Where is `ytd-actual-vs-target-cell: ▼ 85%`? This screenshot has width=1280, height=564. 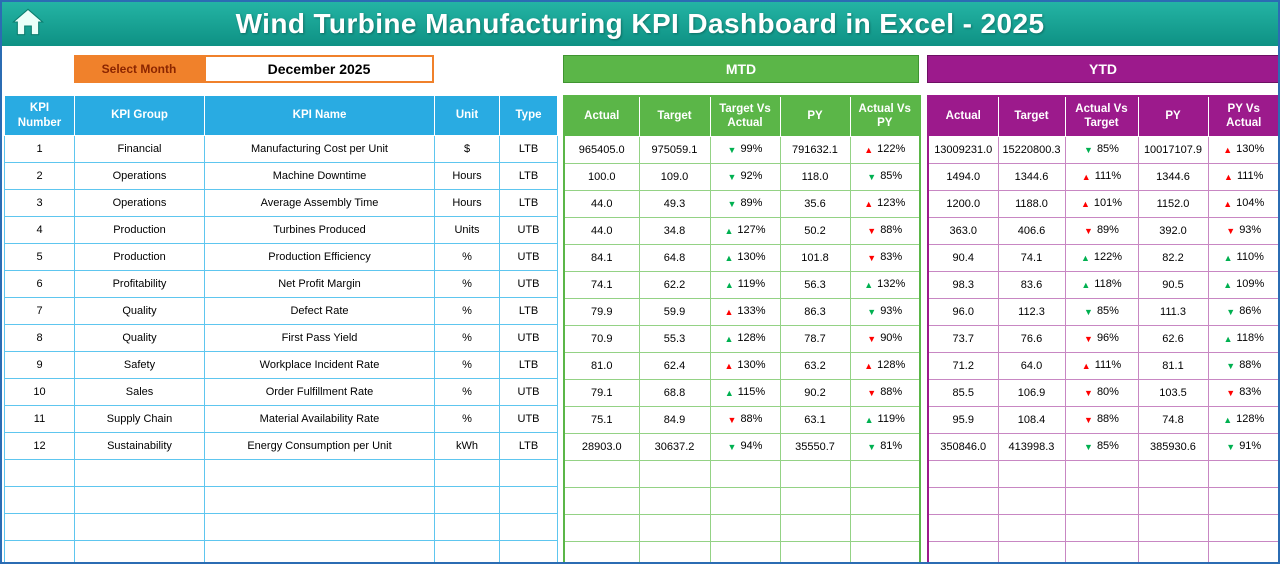
ytd-actual-vs-target-cell: ▼ 85% is located at coordinates (1101, 311).